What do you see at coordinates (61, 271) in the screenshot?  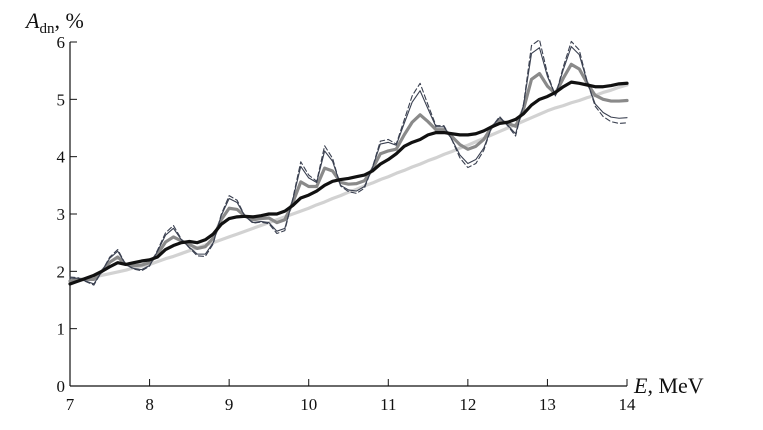 I see `y-tick-label: 2` at bounding box center [61, 271].